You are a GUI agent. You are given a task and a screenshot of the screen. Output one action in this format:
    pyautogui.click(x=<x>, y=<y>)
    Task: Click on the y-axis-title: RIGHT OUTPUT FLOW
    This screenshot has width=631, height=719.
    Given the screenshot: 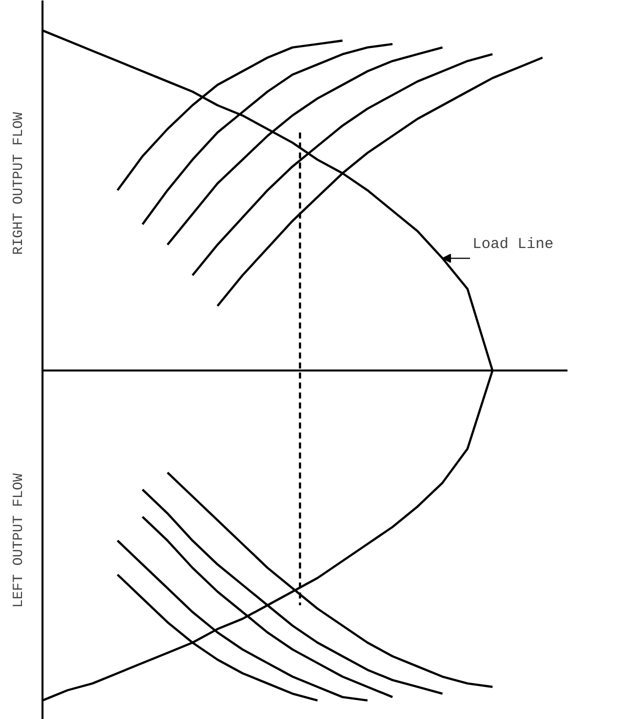 What is the action you would take?
    pyautogui.click(x=18, y=183)
    